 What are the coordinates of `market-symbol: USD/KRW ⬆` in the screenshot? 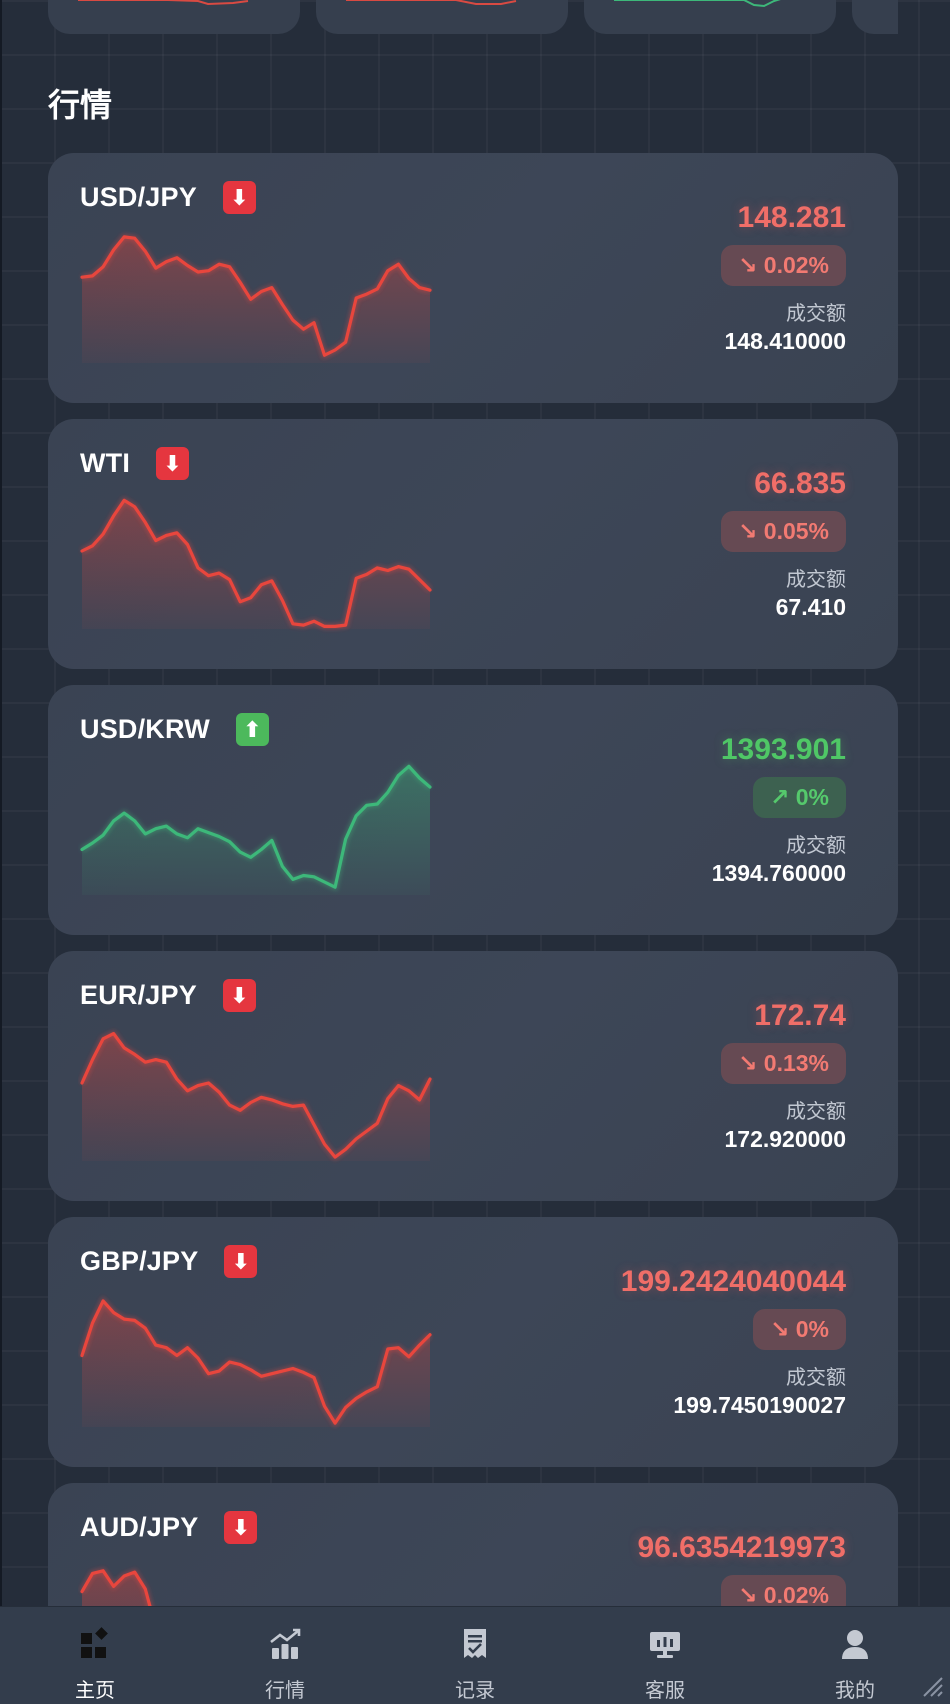 It's located at (174, 729).